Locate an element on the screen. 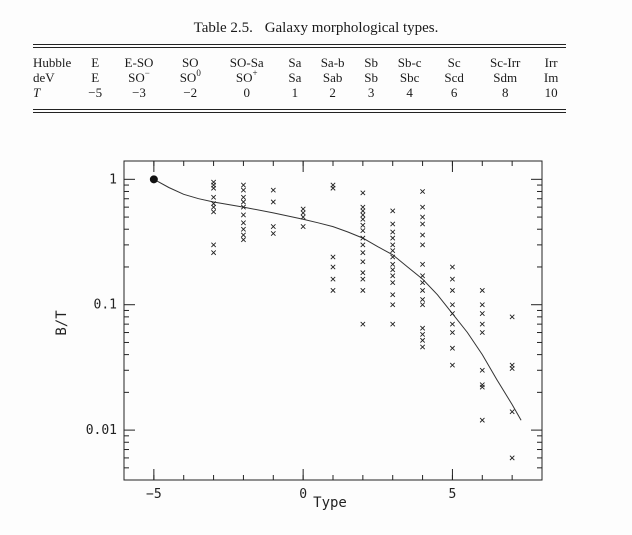 The height and width of the screenshot is (535, 632). cell-hubble: Irr is located at coordinates (551, 62).